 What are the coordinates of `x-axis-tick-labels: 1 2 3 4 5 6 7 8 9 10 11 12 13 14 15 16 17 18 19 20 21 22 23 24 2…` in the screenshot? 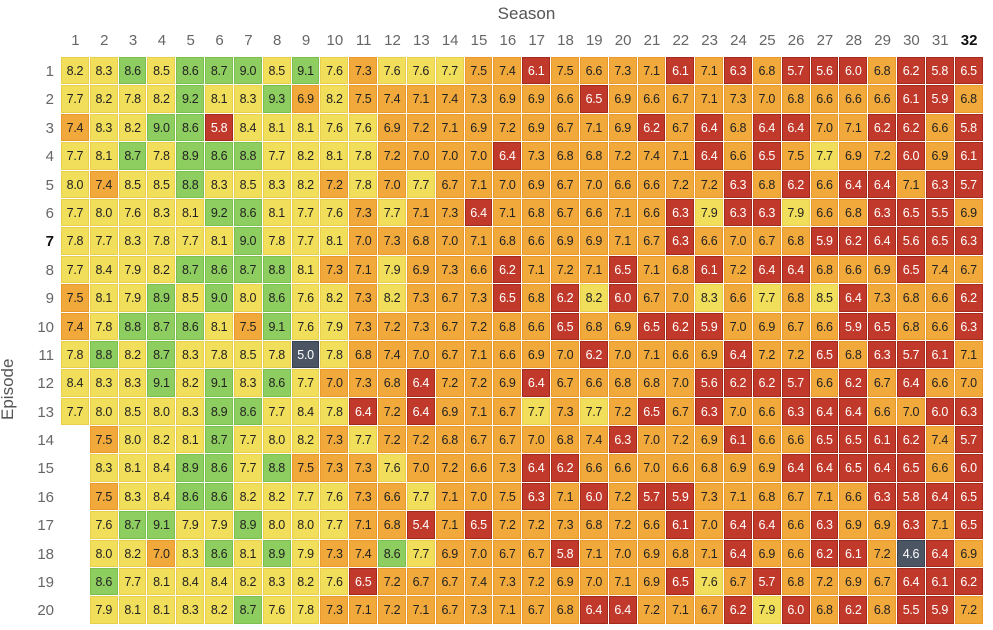 It's located at (522, 40).